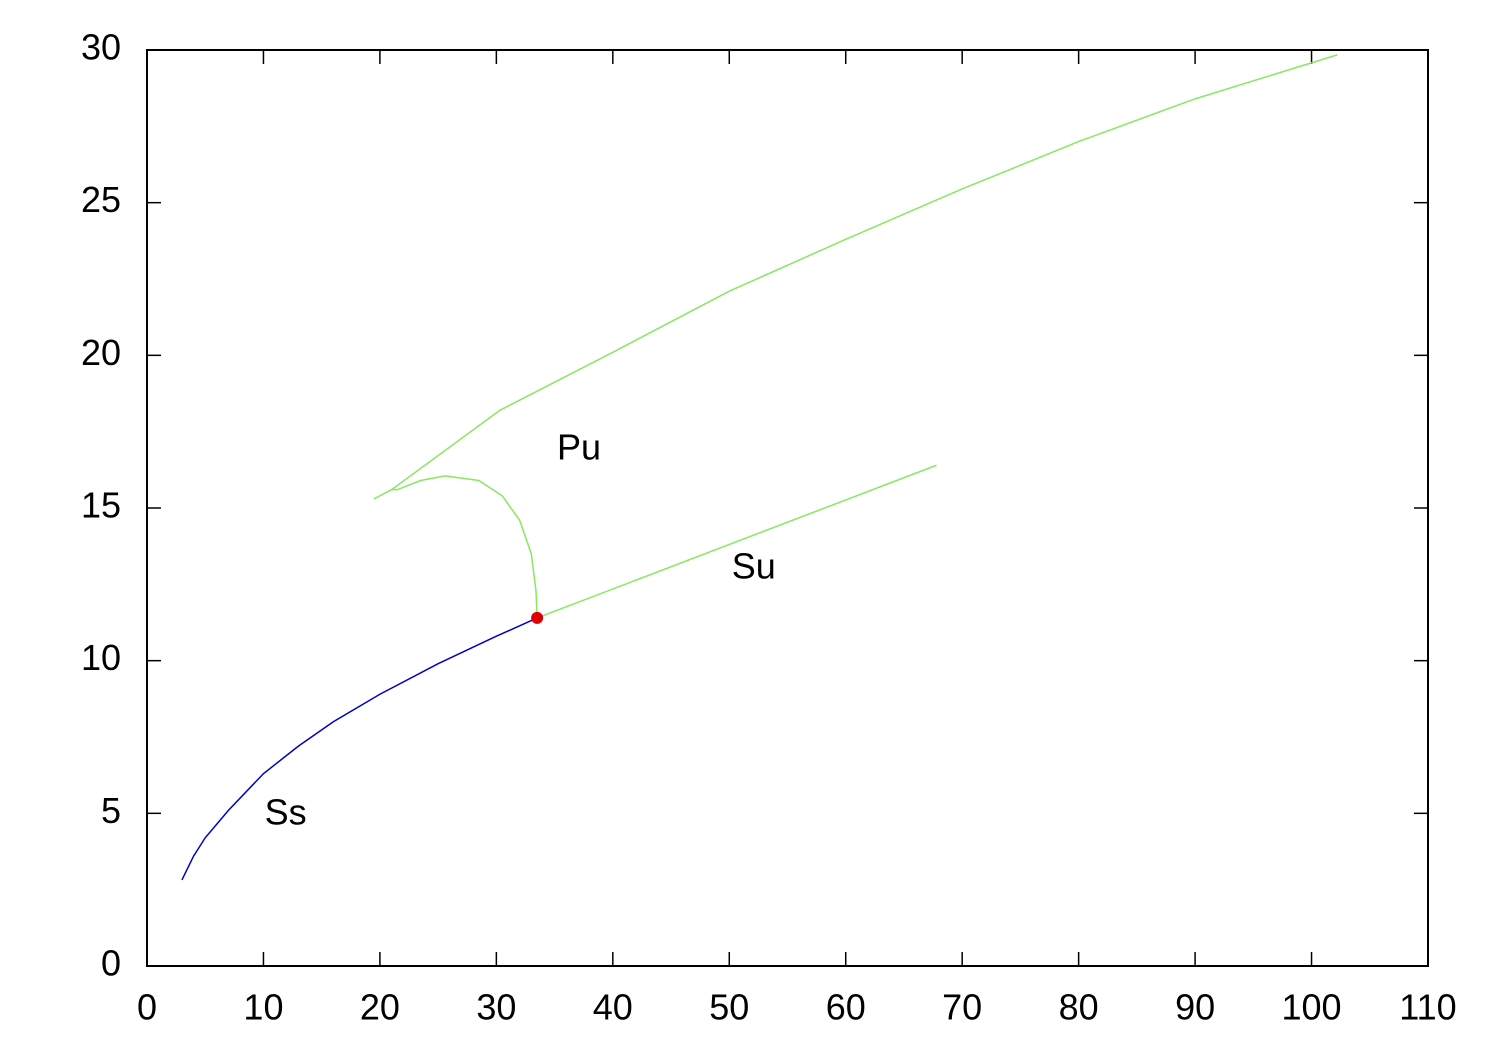  What do you see at coordinates (613, 1007) in the screenshot?
I see `x-tick-label: 40` at bounding box center [613, 1007].